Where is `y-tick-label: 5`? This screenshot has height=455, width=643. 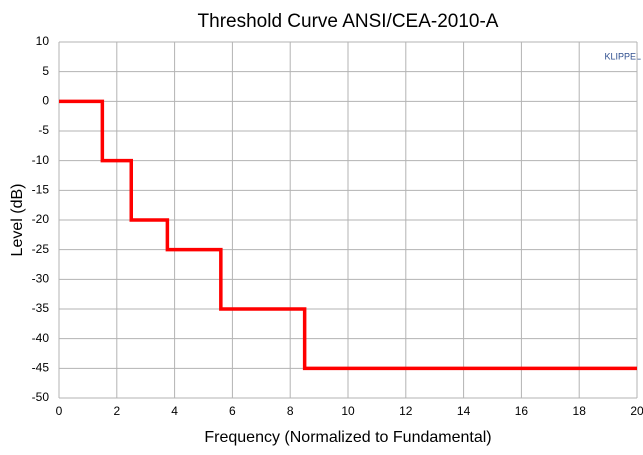 y-tick-label: 5 is located at coordinates (45, 71).